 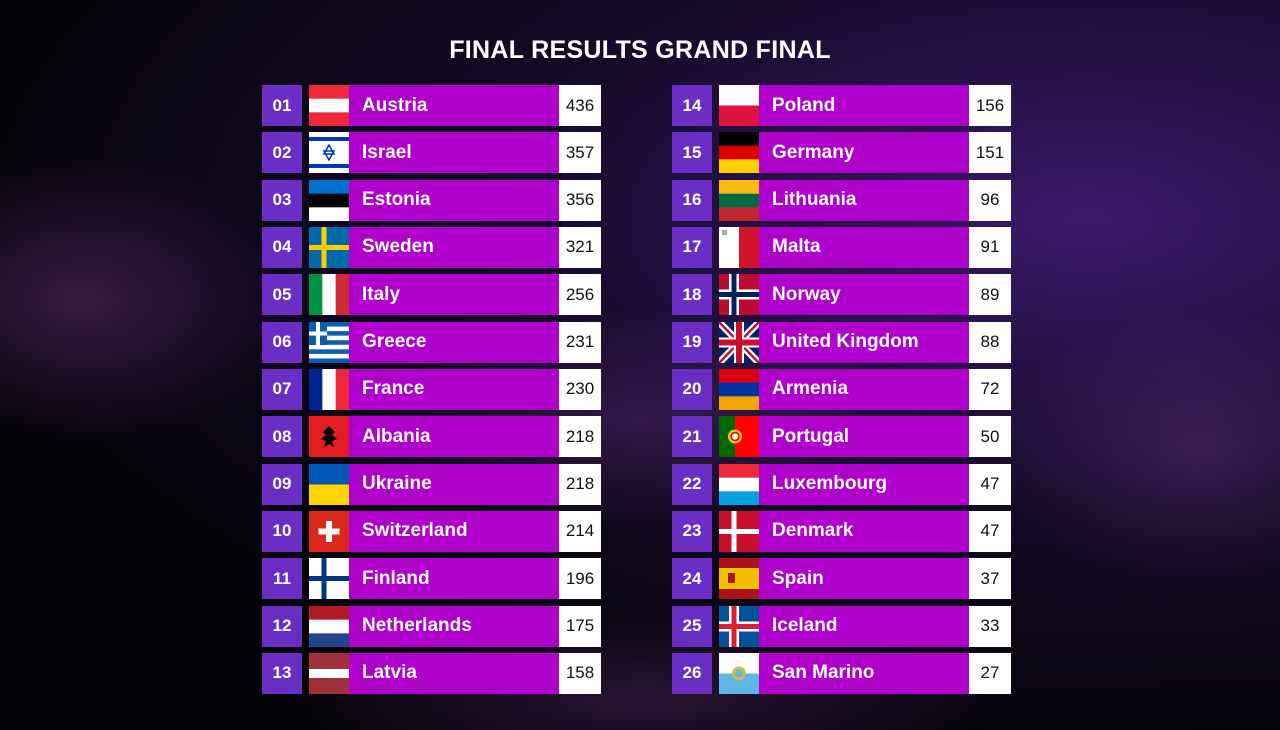 I want to click on result-row: 17 Malta 91, so click(x=841, y=247).